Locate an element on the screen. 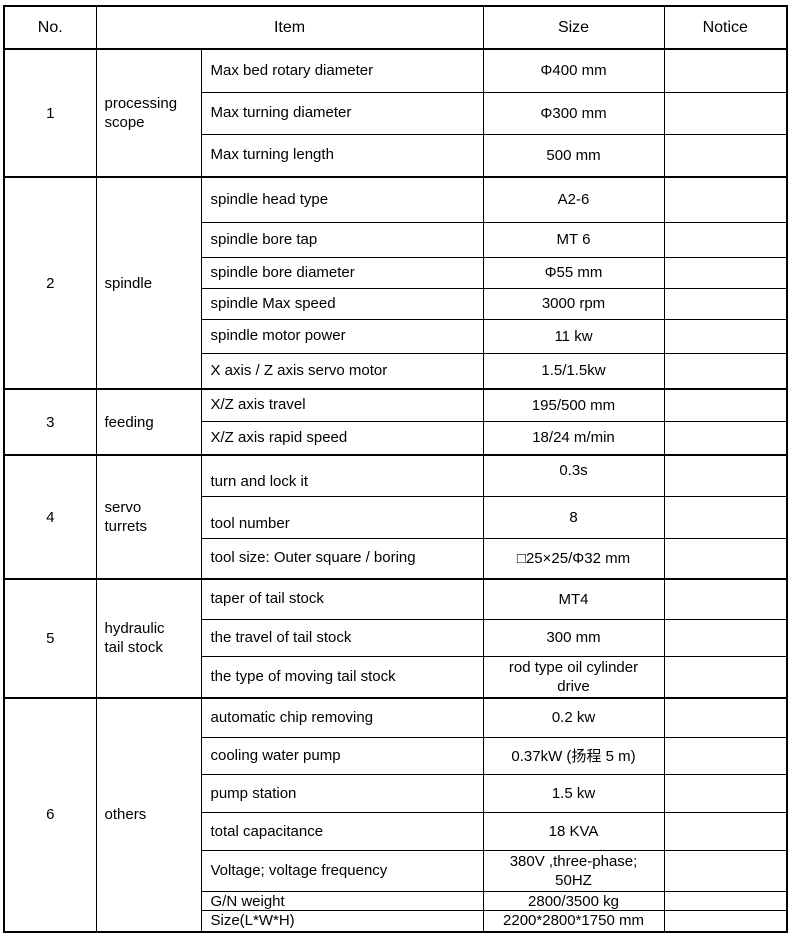 The width and height of the screenshot is (791, 938). size-cell: 195/500 mm is located at coordinates (573, 405).